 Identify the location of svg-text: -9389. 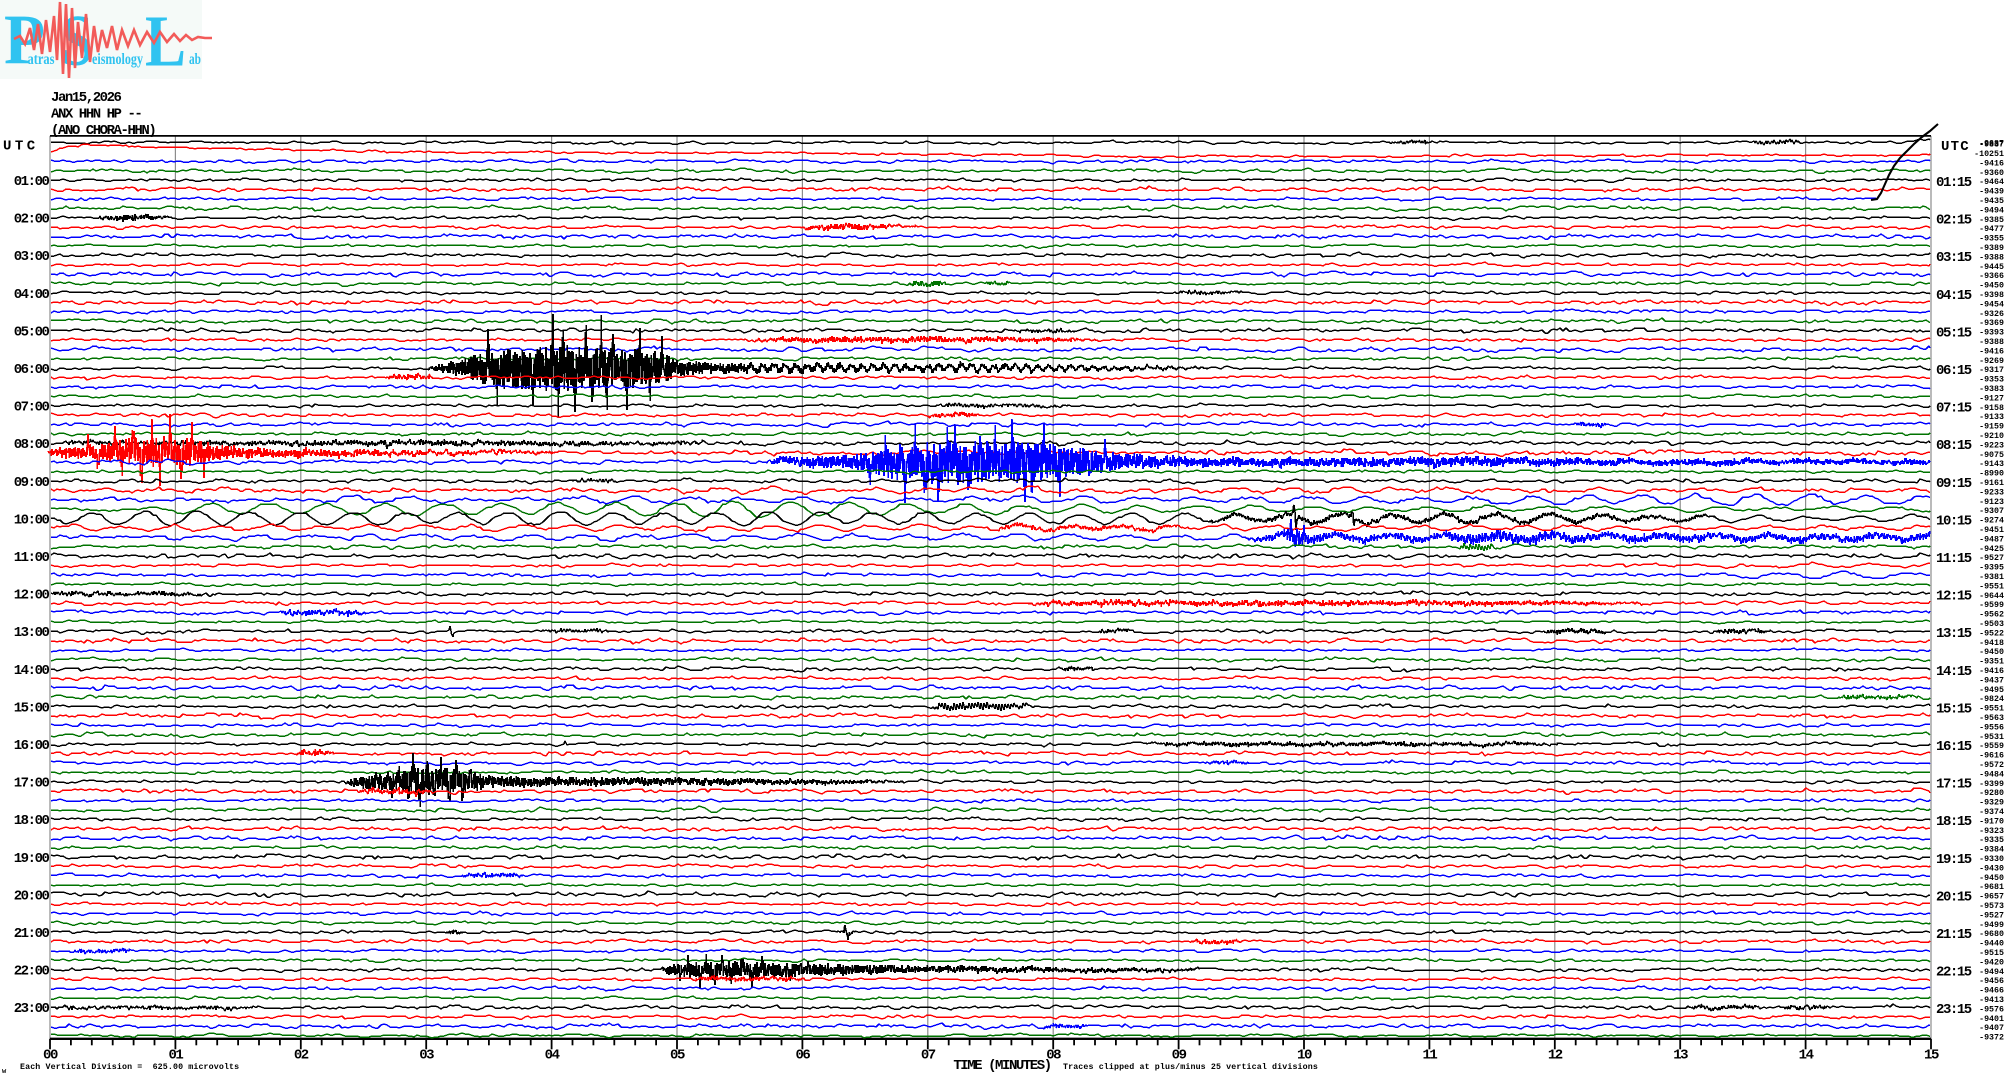
(1991, 248).